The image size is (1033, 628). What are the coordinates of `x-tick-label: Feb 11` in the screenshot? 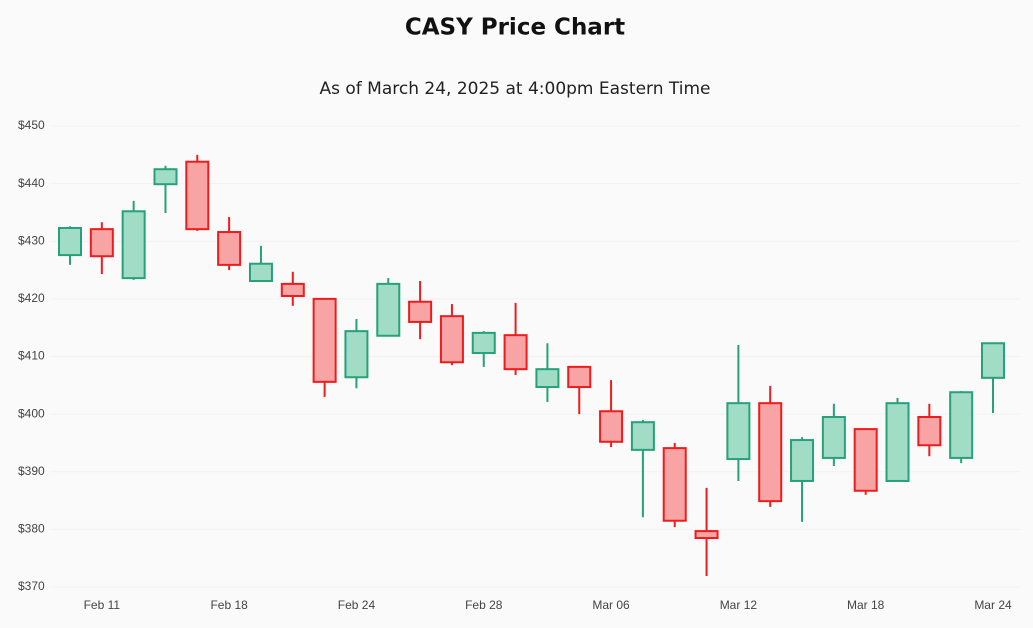 It's located at (102, 605).